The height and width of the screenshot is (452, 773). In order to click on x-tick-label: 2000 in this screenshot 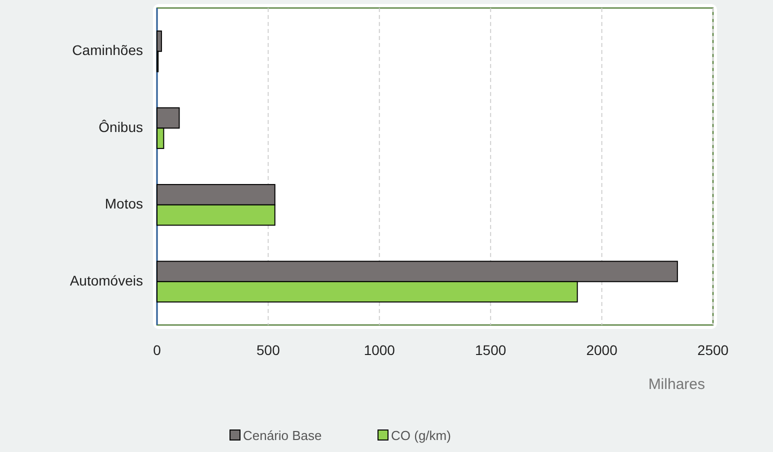, I will do `click(602, 350)`.